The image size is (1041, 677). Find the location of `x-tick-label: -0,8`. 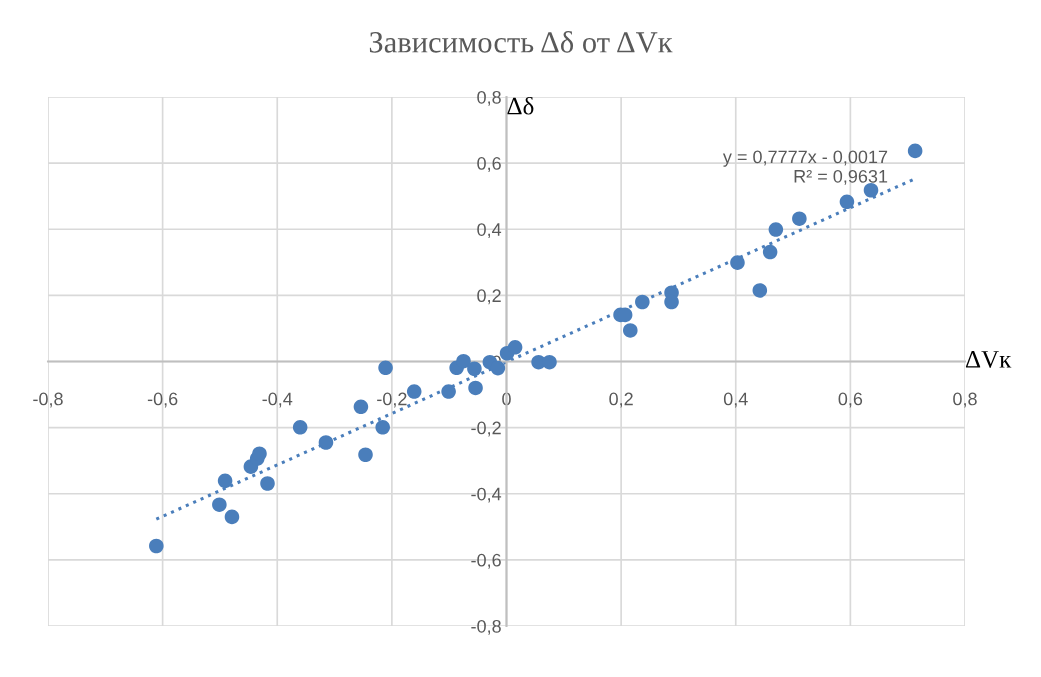

x-tick-label: -0,8 is located at coordinates (48, 400).